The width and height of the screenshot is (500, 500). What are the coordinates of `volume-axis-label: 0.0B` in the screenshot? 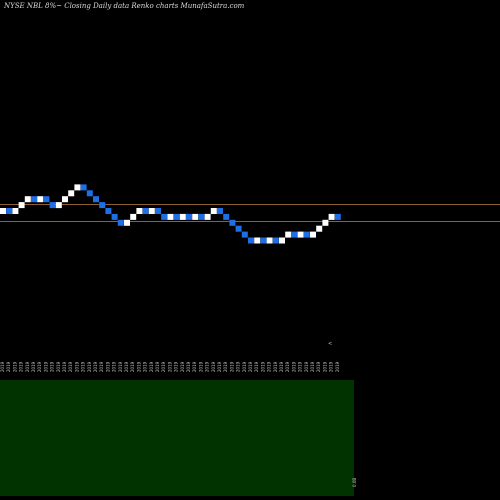 It's located at (354, 482).